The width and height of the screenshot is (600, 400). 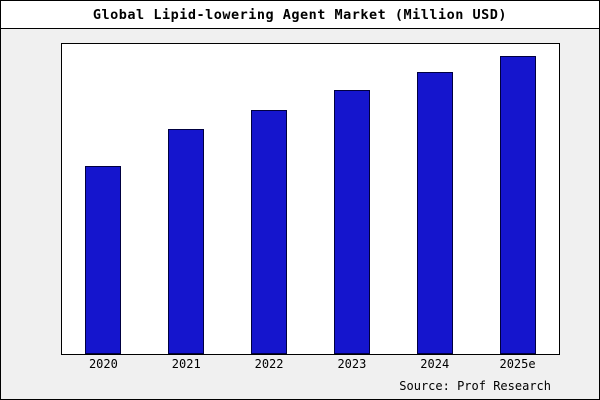 What do you see at coordinates (434, 213) in the screenshot?
I see `bar-2024` at bounding box center [434, 213].